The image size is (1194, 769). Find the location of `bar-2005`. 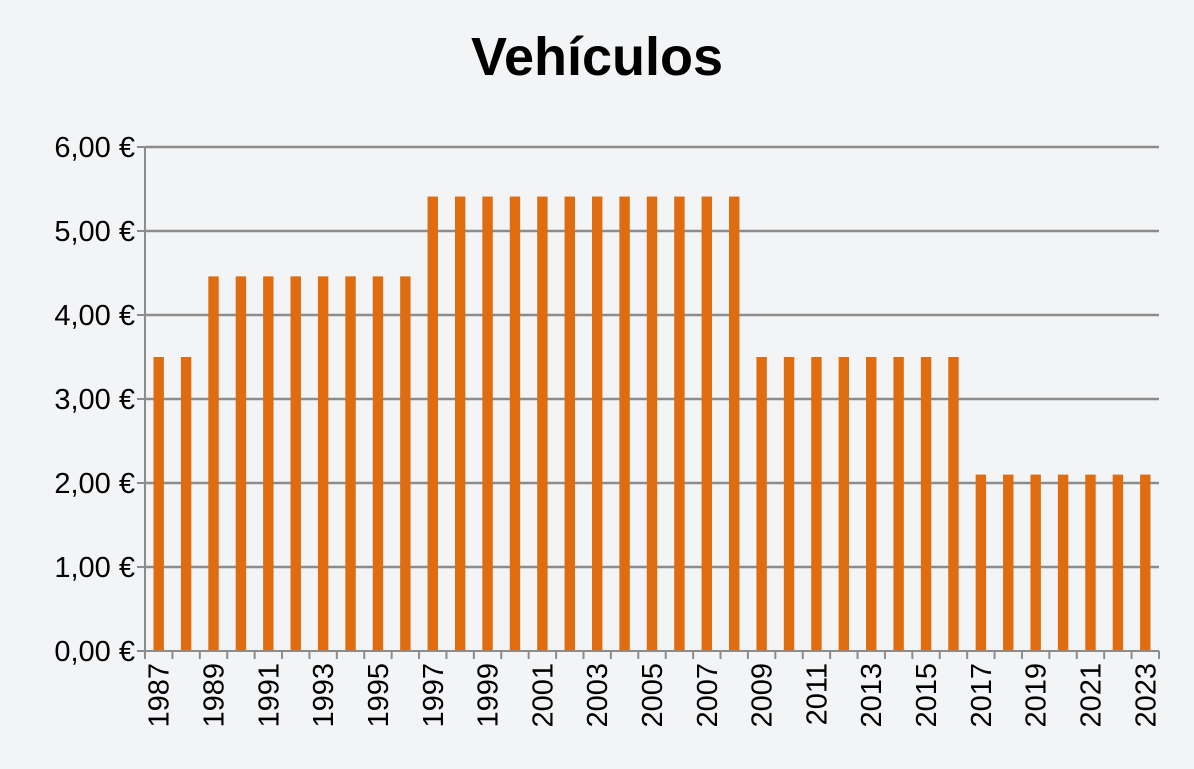

bar-2005 is located at coordinates (652, 423).